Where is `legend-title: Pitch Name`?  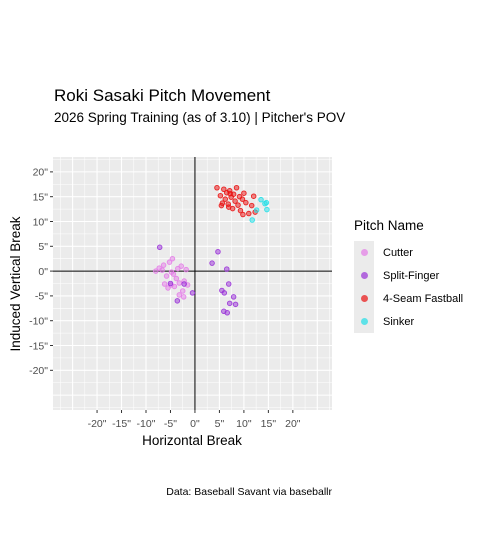 legend-title: Pitch Name is located at coordinates (389, 225).